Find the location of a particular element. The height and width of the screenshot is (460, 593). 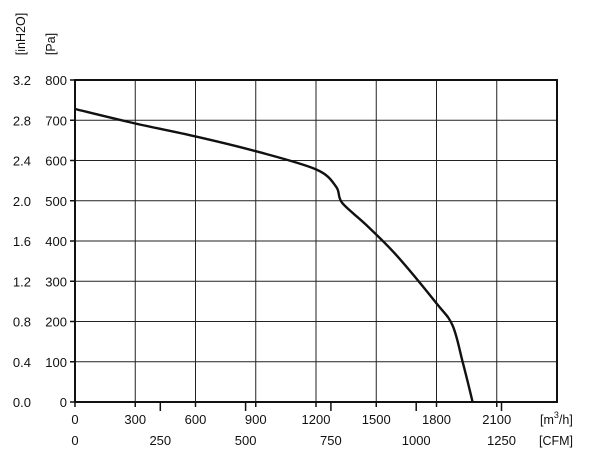

y-secondary-tick-label: 2.8 is located at coordinates (22, 120).